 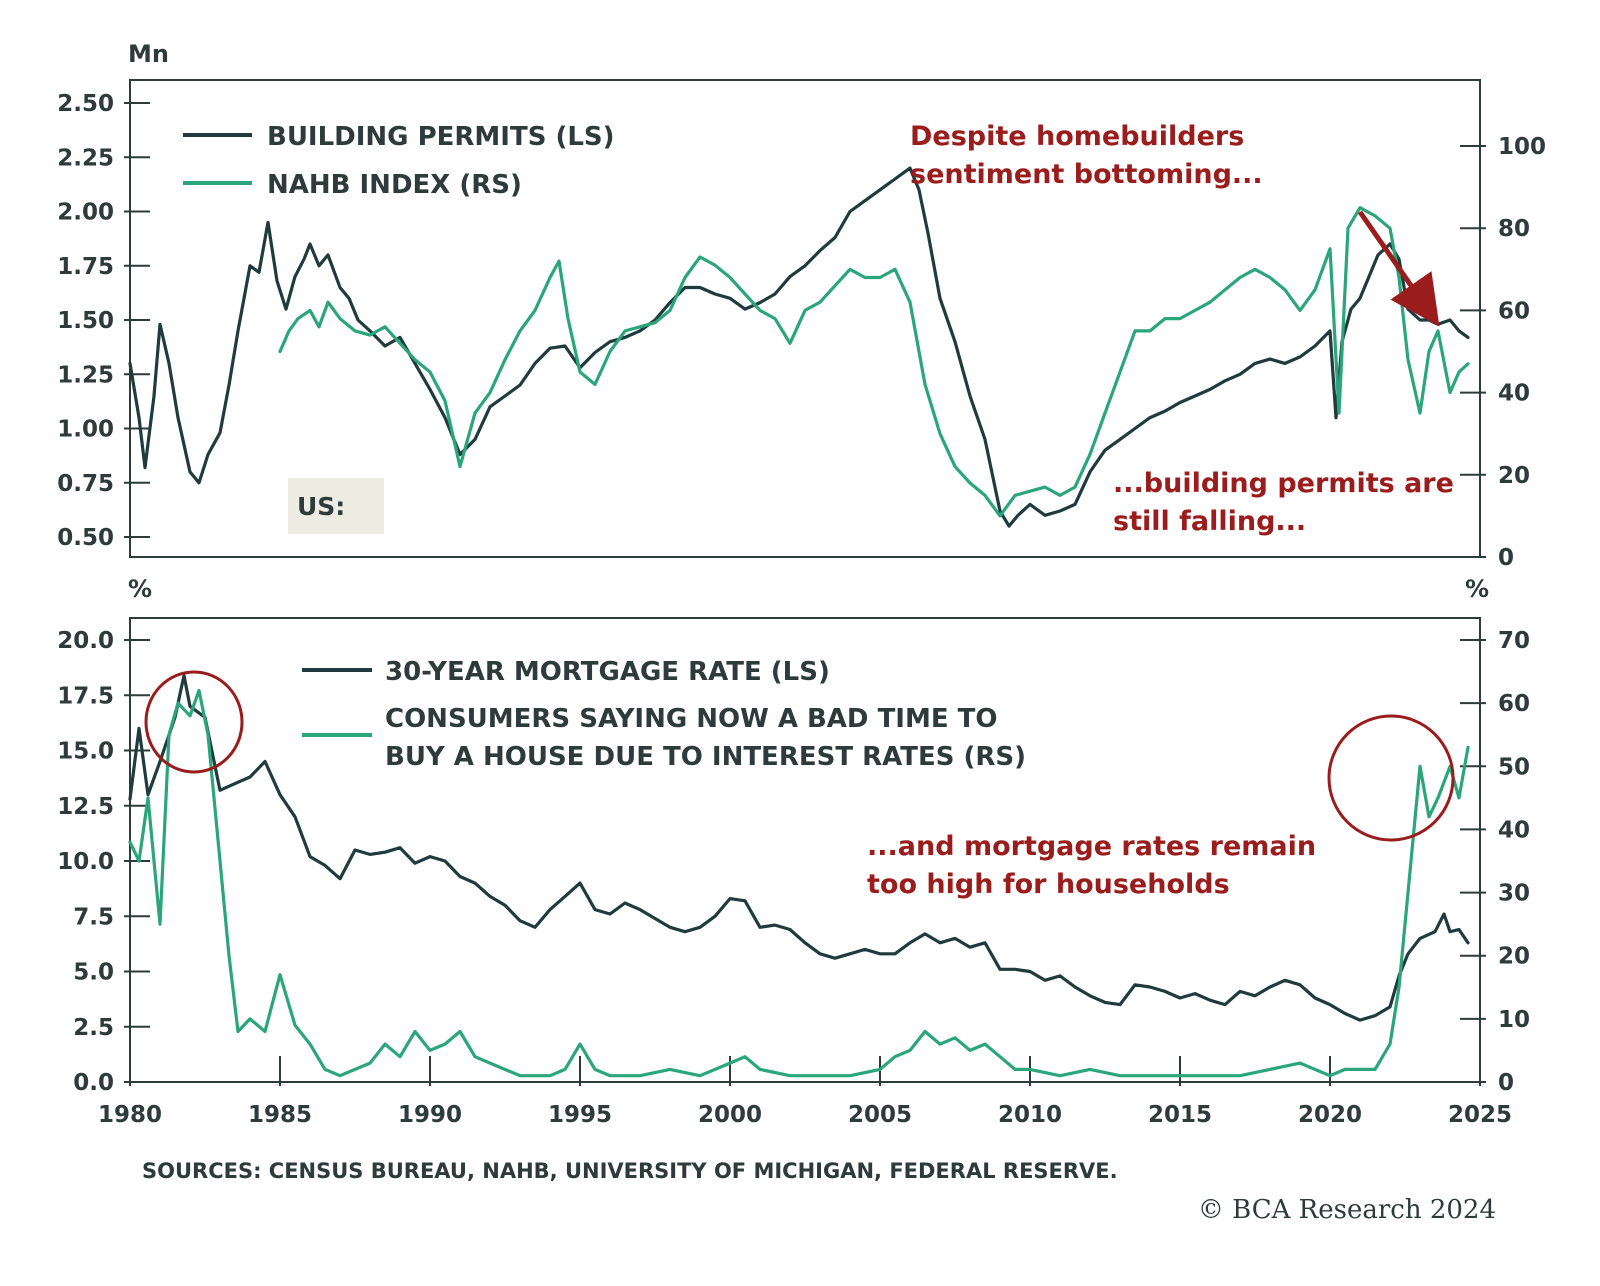 I want to click on bottom-right-unit: %, so click(x=1477, y=589).